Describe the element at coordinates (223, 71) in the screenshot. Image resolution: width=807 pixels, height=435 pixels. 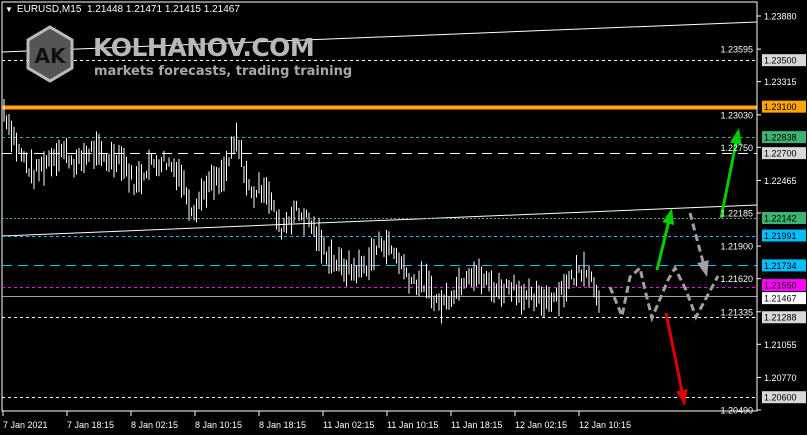
I see `watermark-tagline: markets forecasts, trading training` at that location.